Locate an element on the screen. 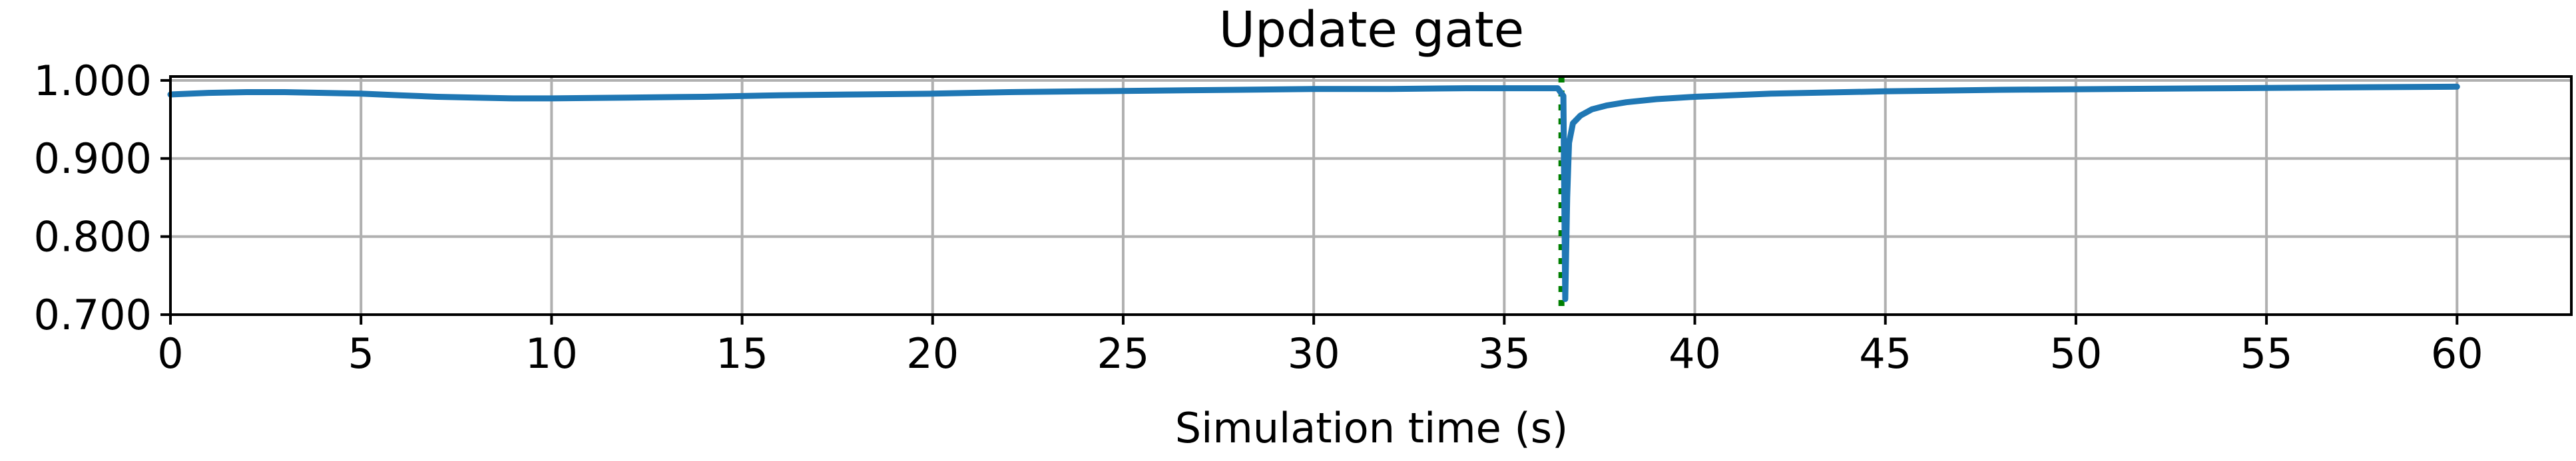 The height and width of the screenshot is (461, 2576). x-tick-label: 0 is located at coordinates (170, 354).